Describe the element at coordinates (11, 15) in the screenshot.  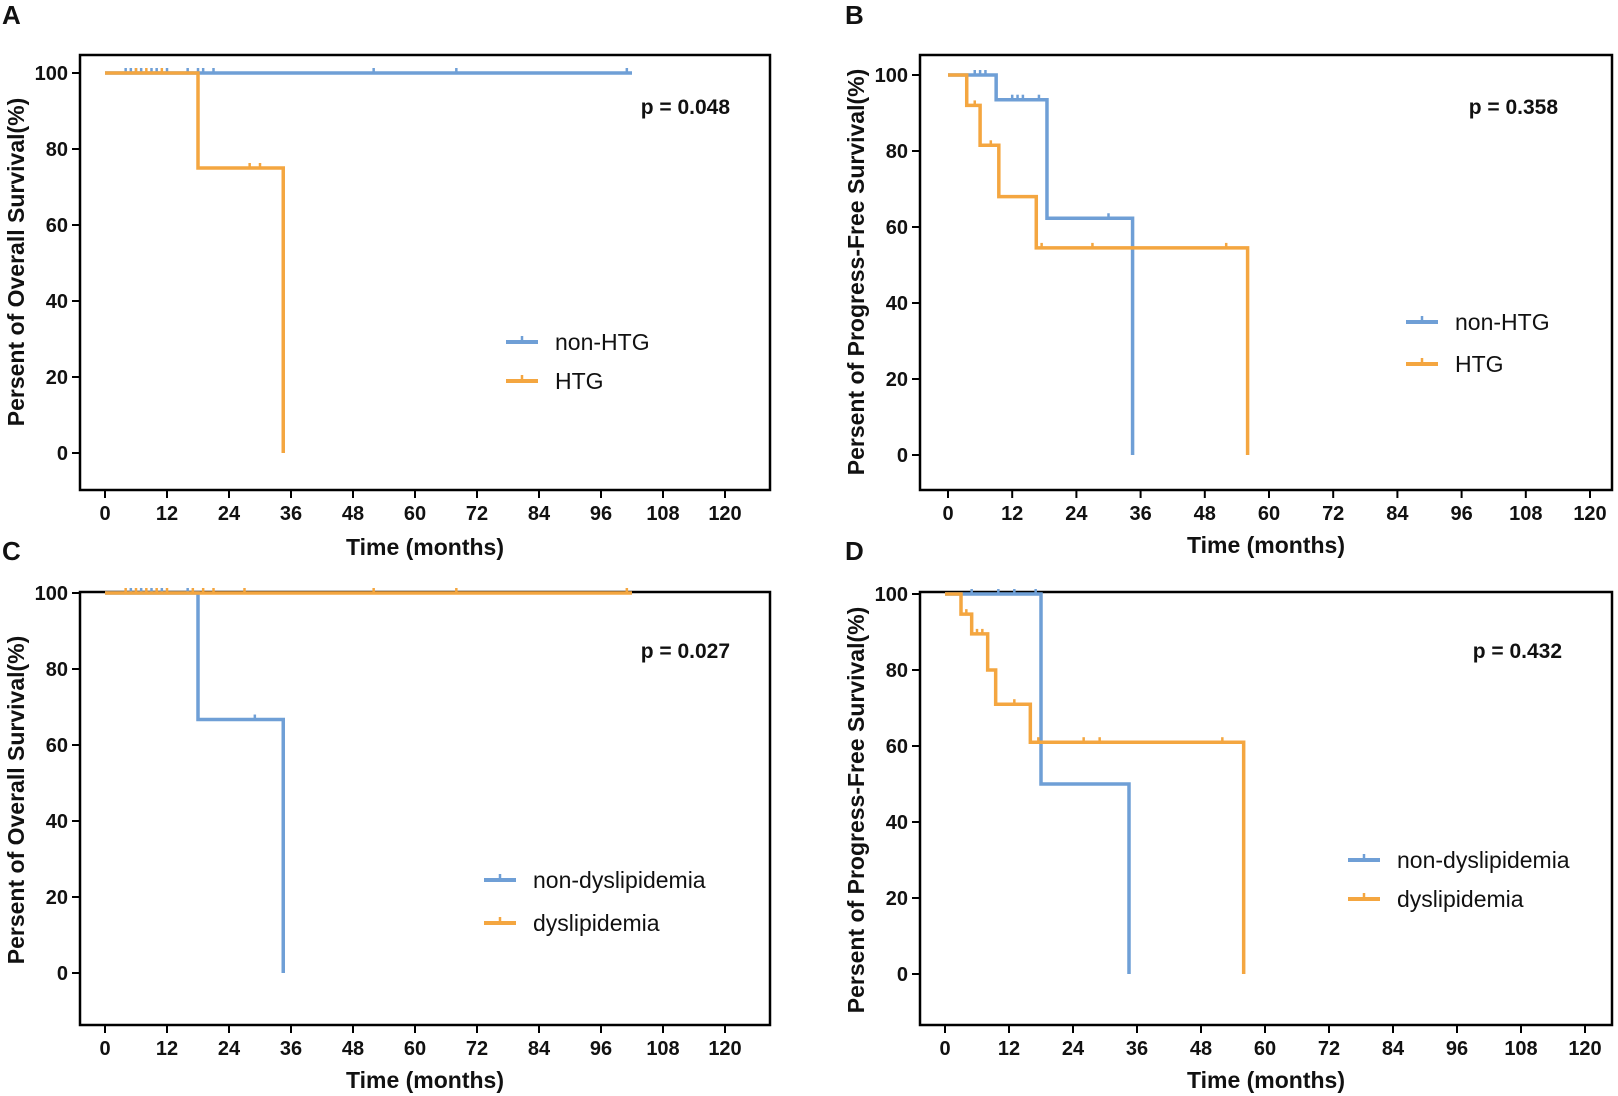
I see `panel-letter: A` at that location.